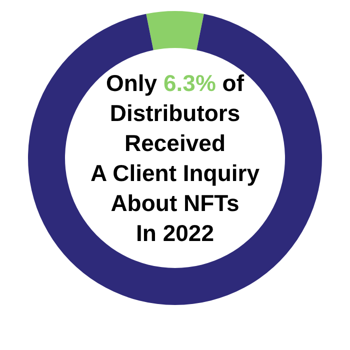  Describe the element at coordinates (175, 30) in the screenshot. I see `donut-slice` at that location.